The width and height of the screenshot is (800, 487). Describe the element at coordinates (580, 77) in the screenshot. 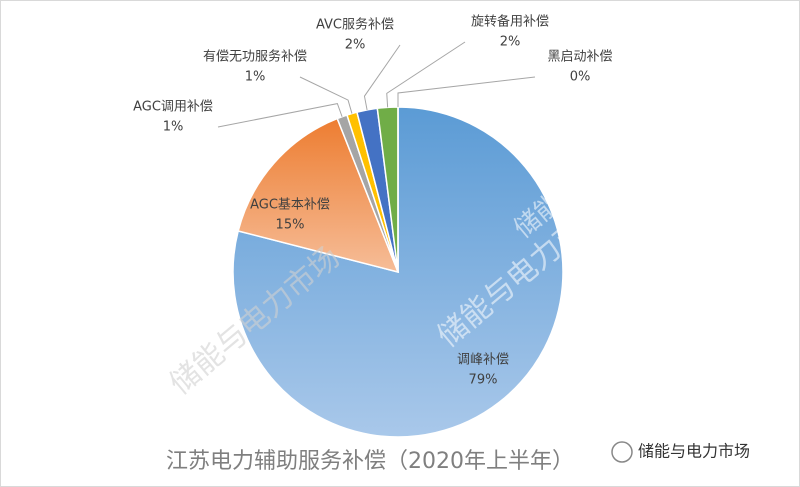

I see `value-label: 0%` at that location.